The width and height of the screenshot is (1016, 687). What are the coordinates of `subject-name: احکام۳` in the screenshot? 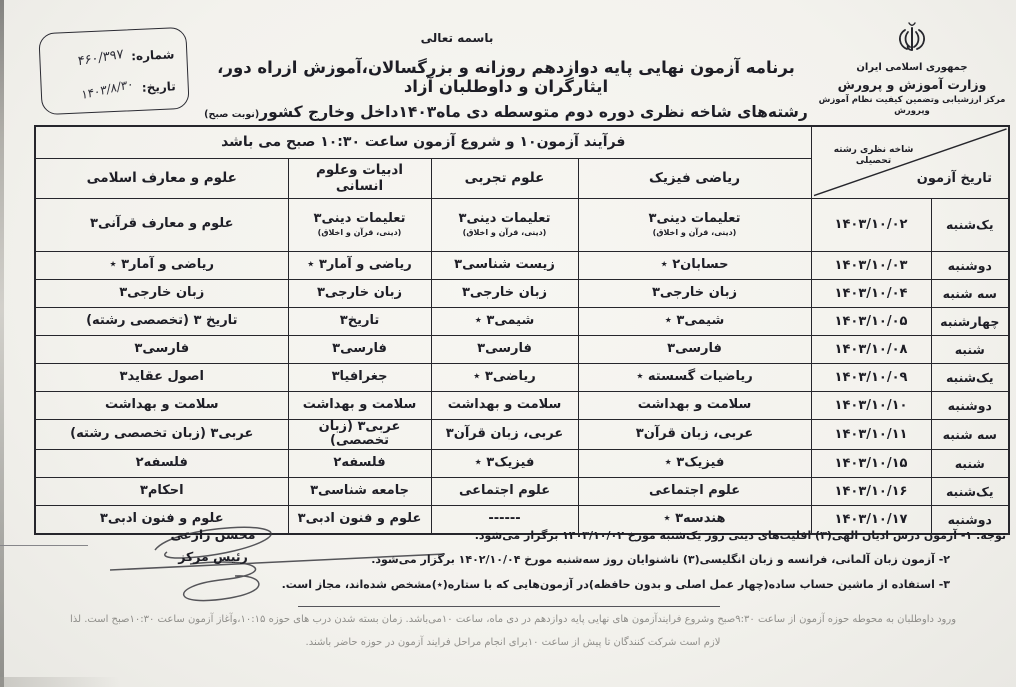 It's located at (161, 491).